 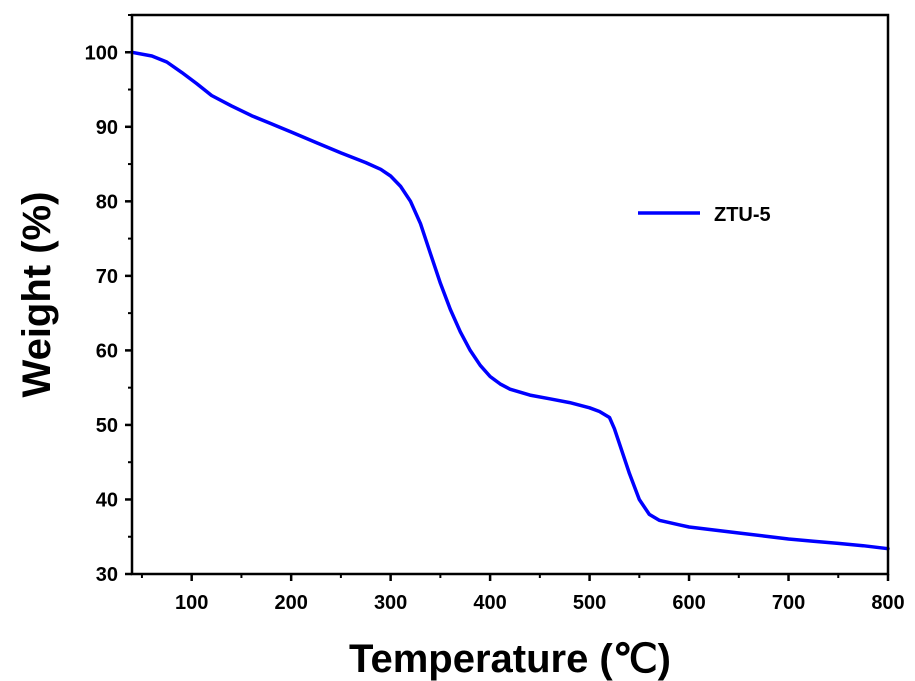 What do you see at coordinates (107, 202) in the screenshot?
I see `y-tick-label: 80` at bounding box center [107, 202].